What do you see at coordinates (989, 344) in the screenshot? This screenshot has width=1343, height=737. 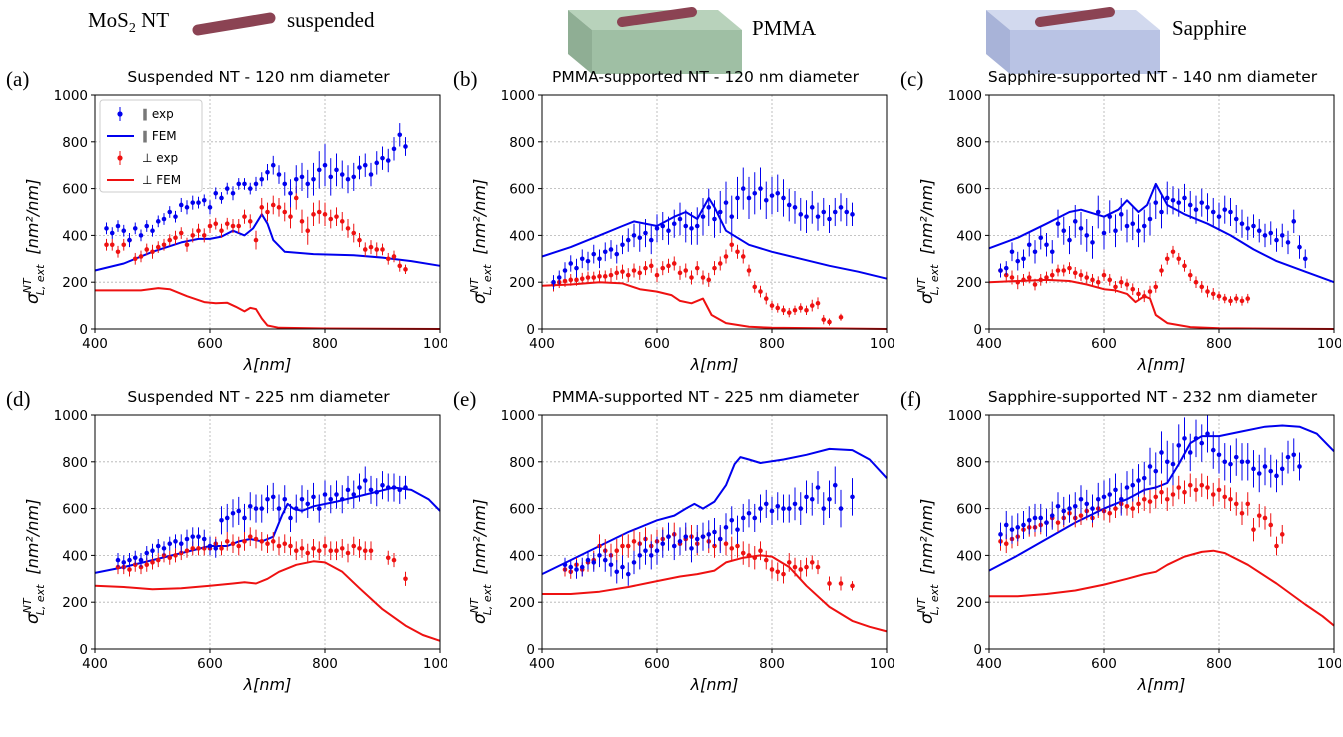 I see `x-tick-label: 400` at bounding box center [989, 344].